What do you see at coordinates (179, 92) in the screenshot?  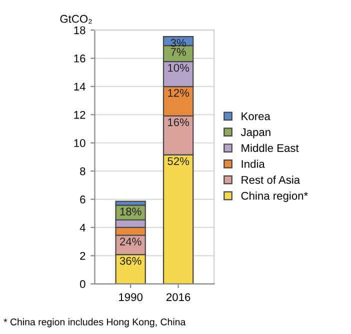 I see `annotation: 12%` at bounding box center [179, 92].